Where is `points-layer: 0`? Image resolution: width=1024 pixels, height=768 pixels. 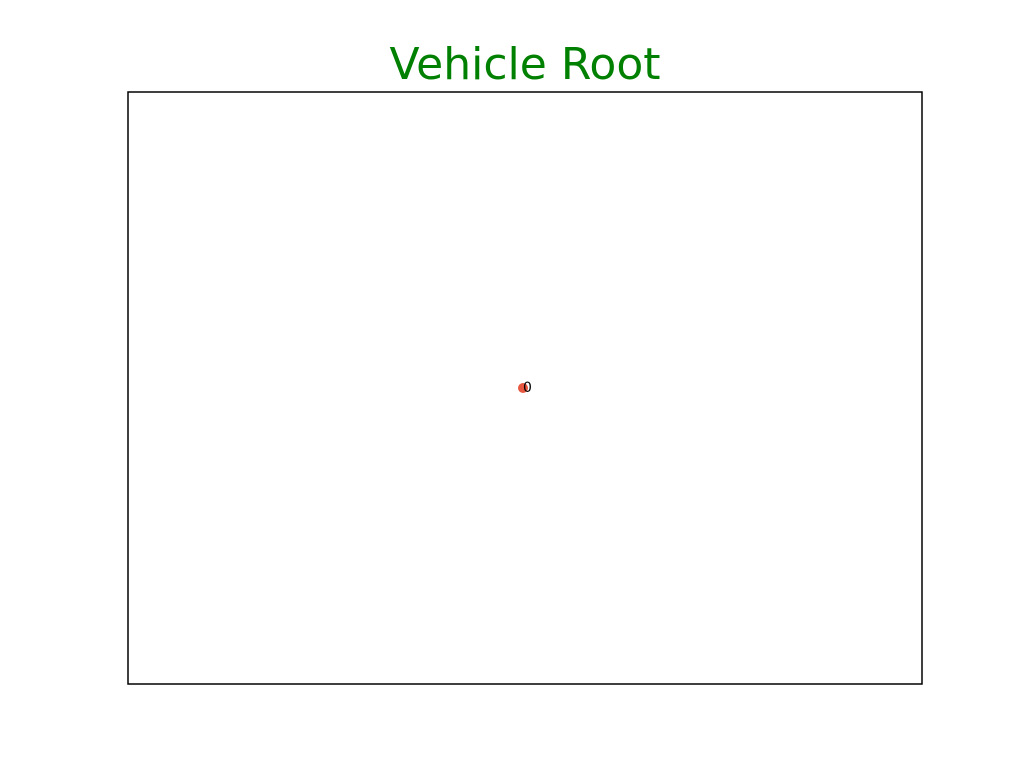 points-layer: 0 is located at coordinates (525, 388).